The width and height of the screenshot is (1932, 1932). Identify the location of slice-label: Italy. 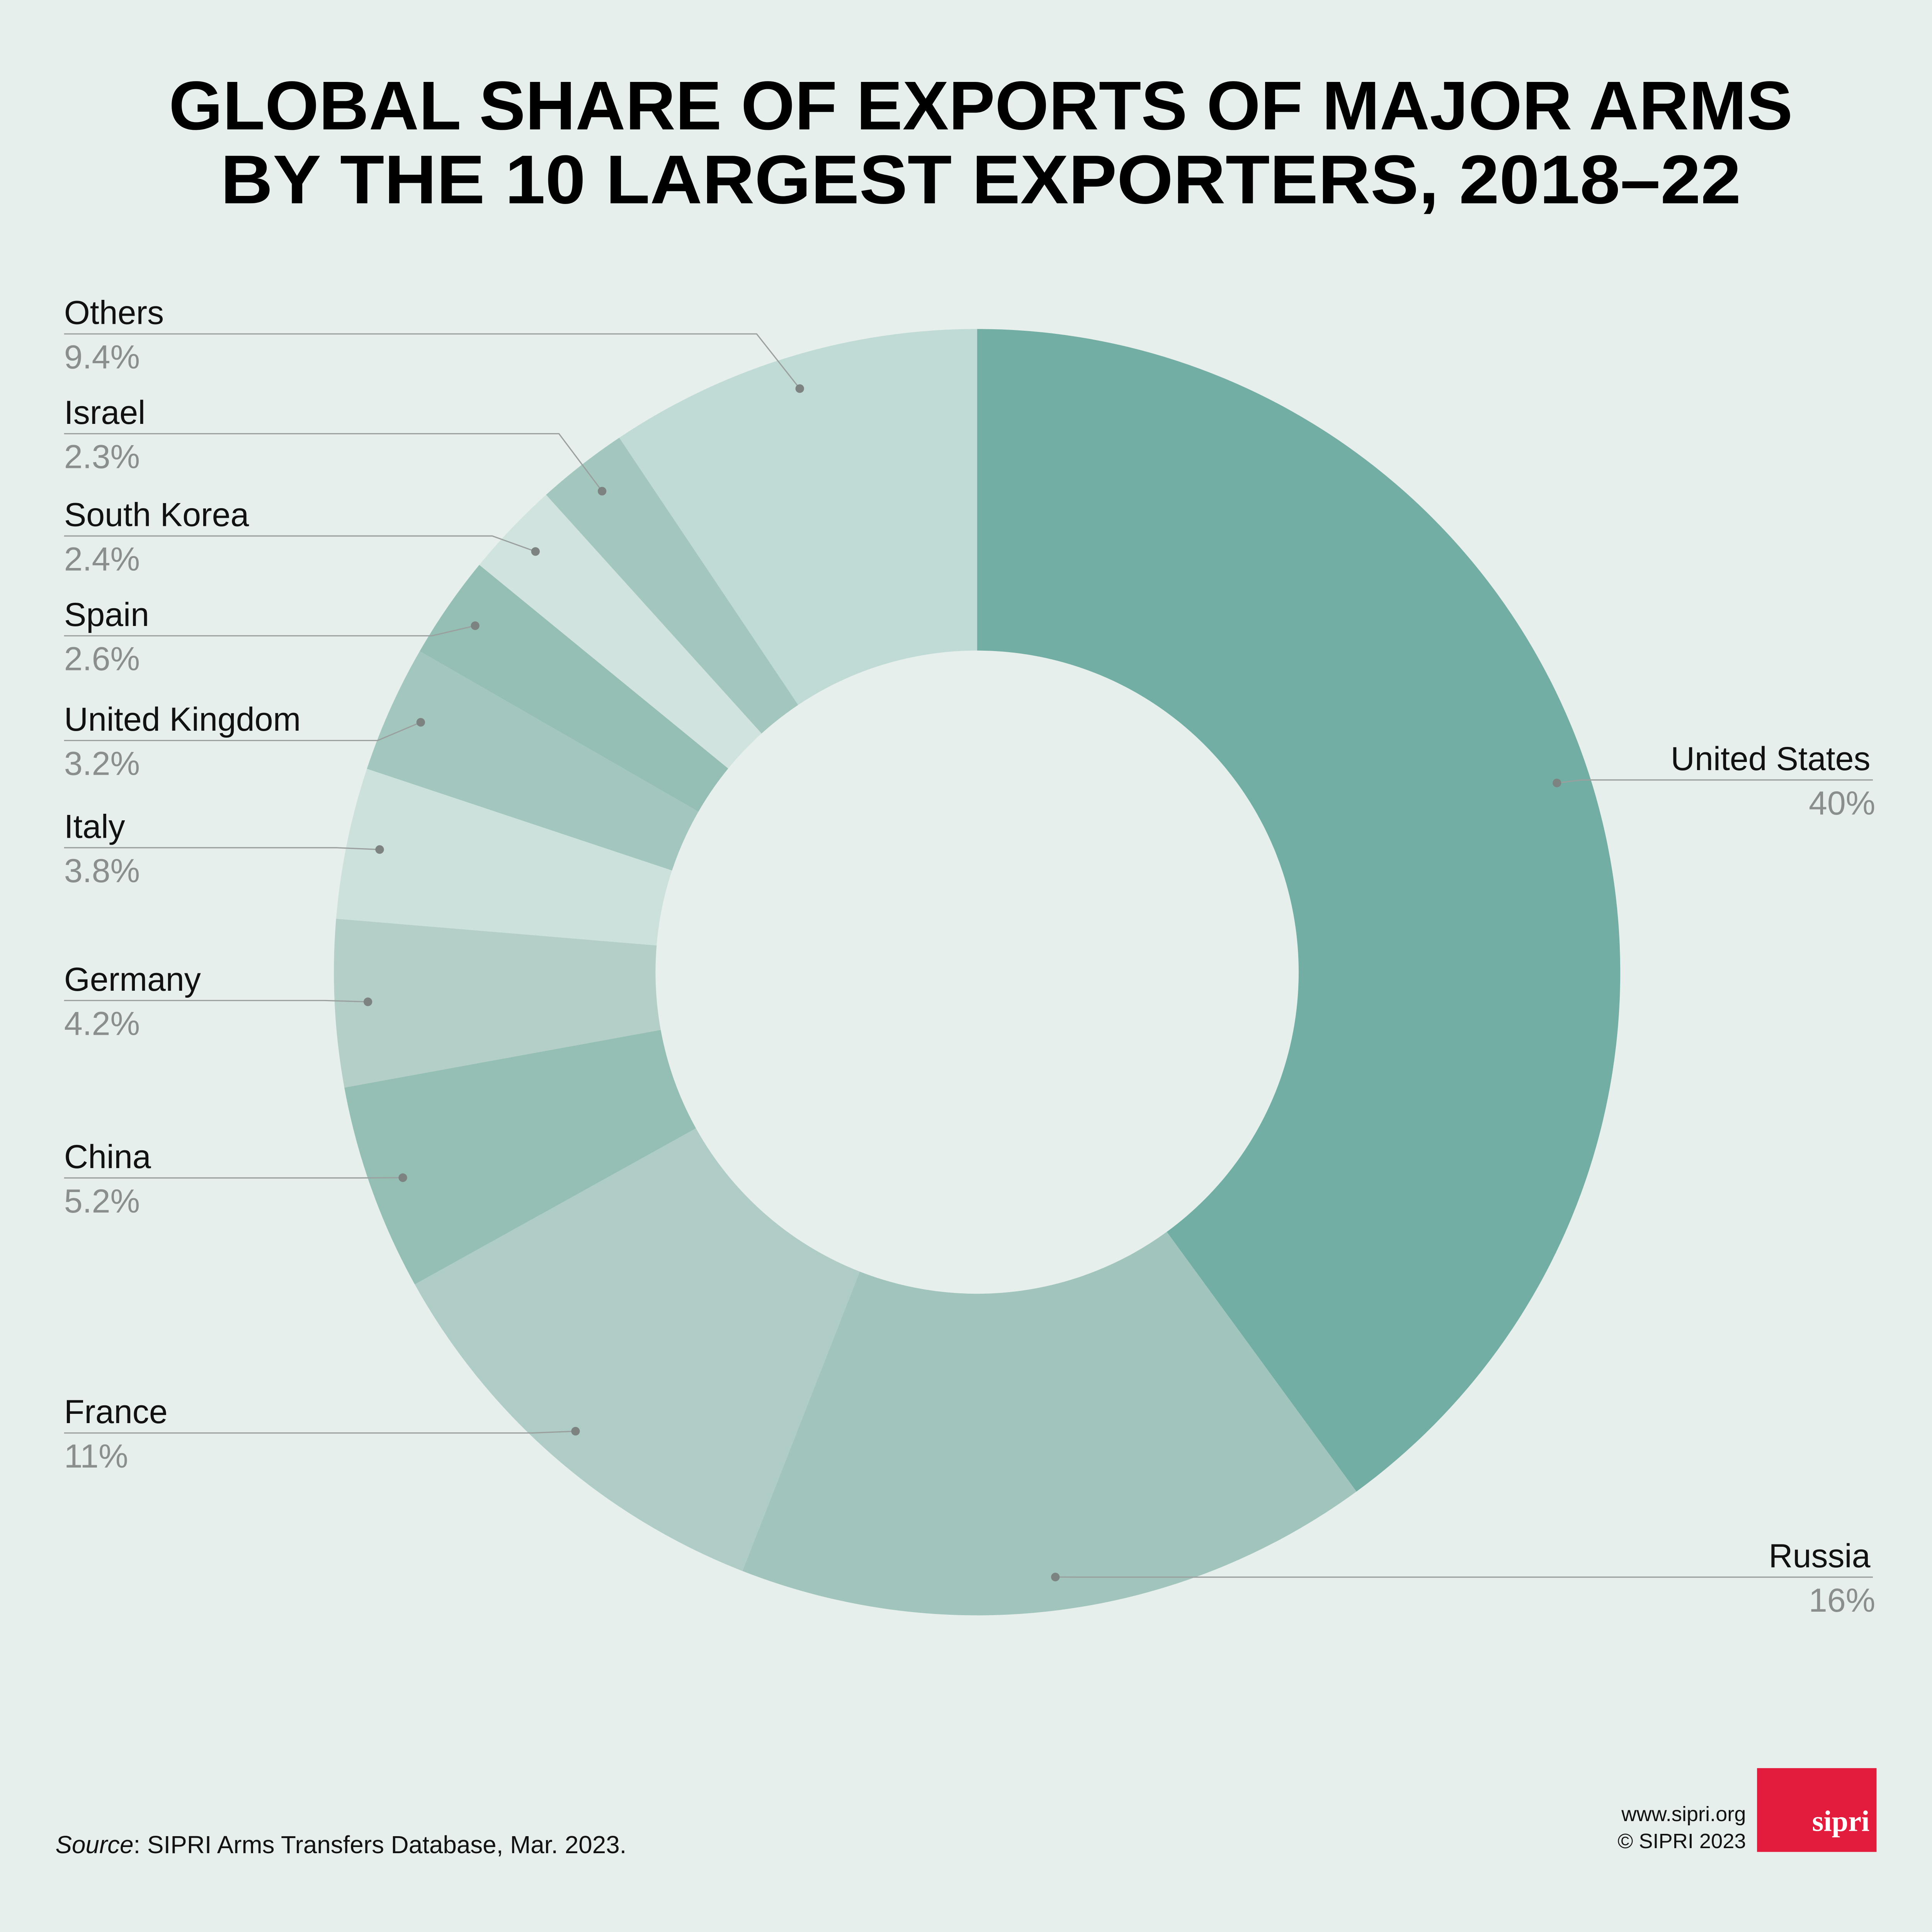
(94, 827).